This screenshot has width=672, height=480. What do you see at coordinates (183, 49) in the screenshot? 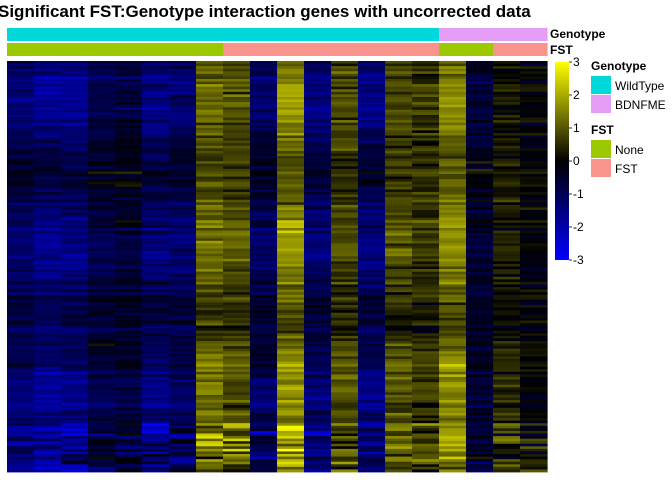
I see `annotation-cell-fst` at bounding box center [183, 49].